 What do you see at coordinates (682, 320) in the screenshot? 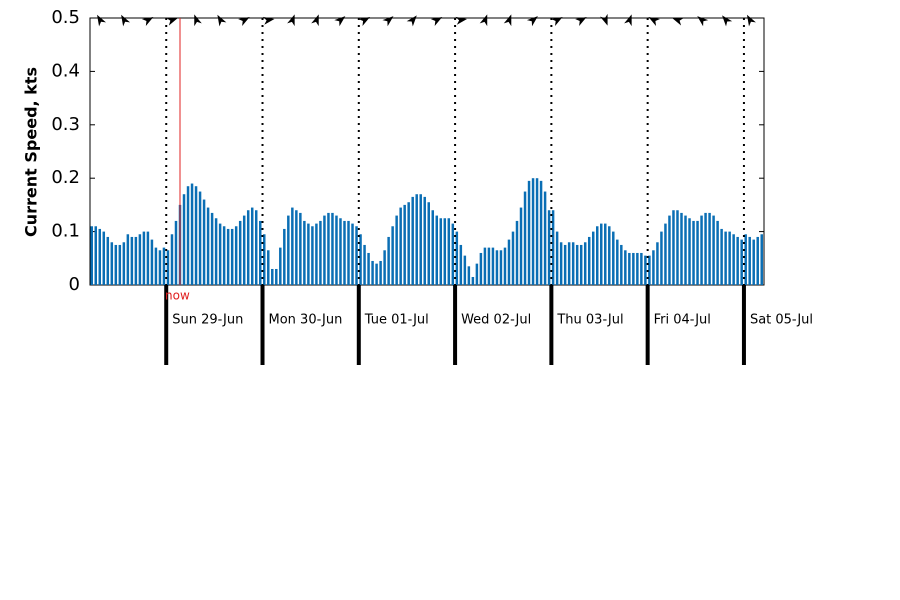
I see `x-tick-label: Fri 04-Jul` at bounding box center [682, 320].